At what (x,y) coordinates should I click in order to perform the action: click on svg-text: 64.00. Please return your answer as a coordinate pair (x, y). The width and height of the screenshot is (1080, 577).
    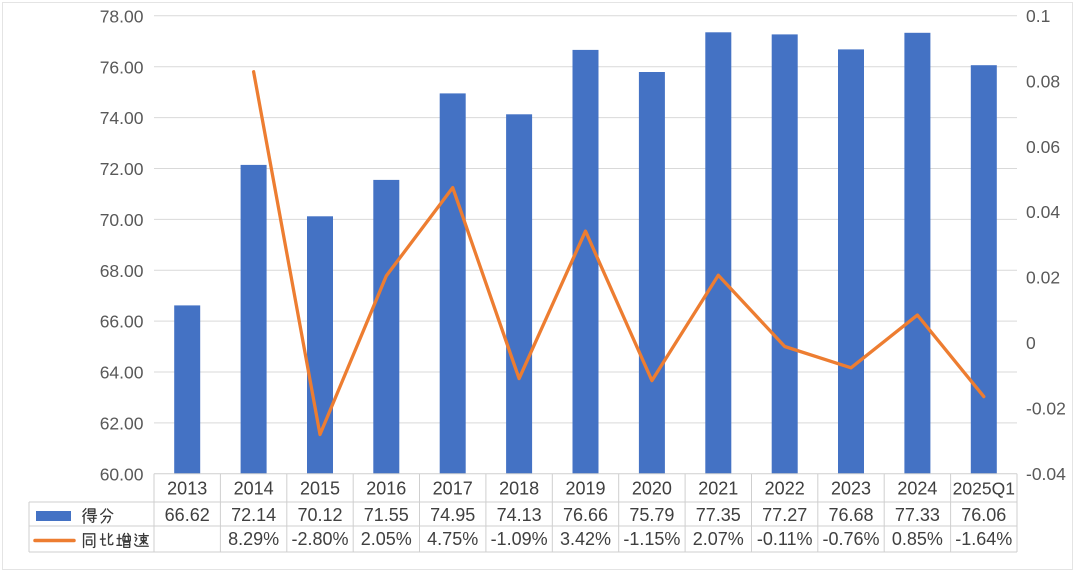
    Looking at the image, I should click on (122, 373).